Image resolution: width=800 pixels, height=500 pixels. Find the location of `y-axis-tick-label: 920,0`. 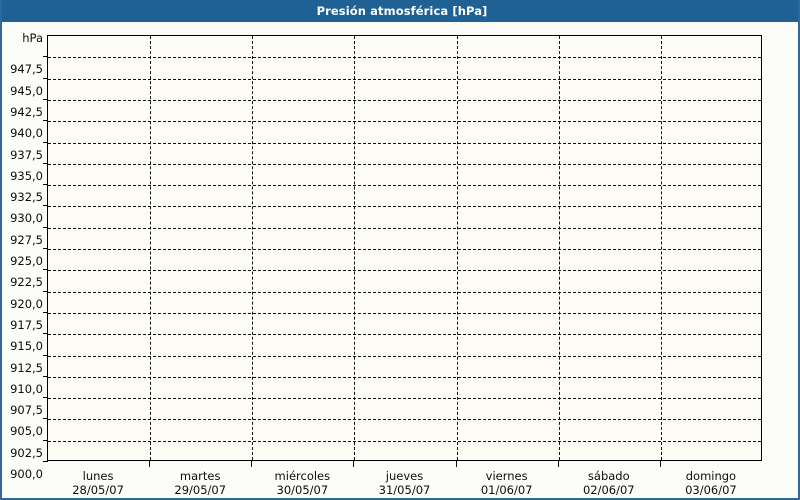

y-axis-tick-label: 920,0 is located at coordinates (26, 303).